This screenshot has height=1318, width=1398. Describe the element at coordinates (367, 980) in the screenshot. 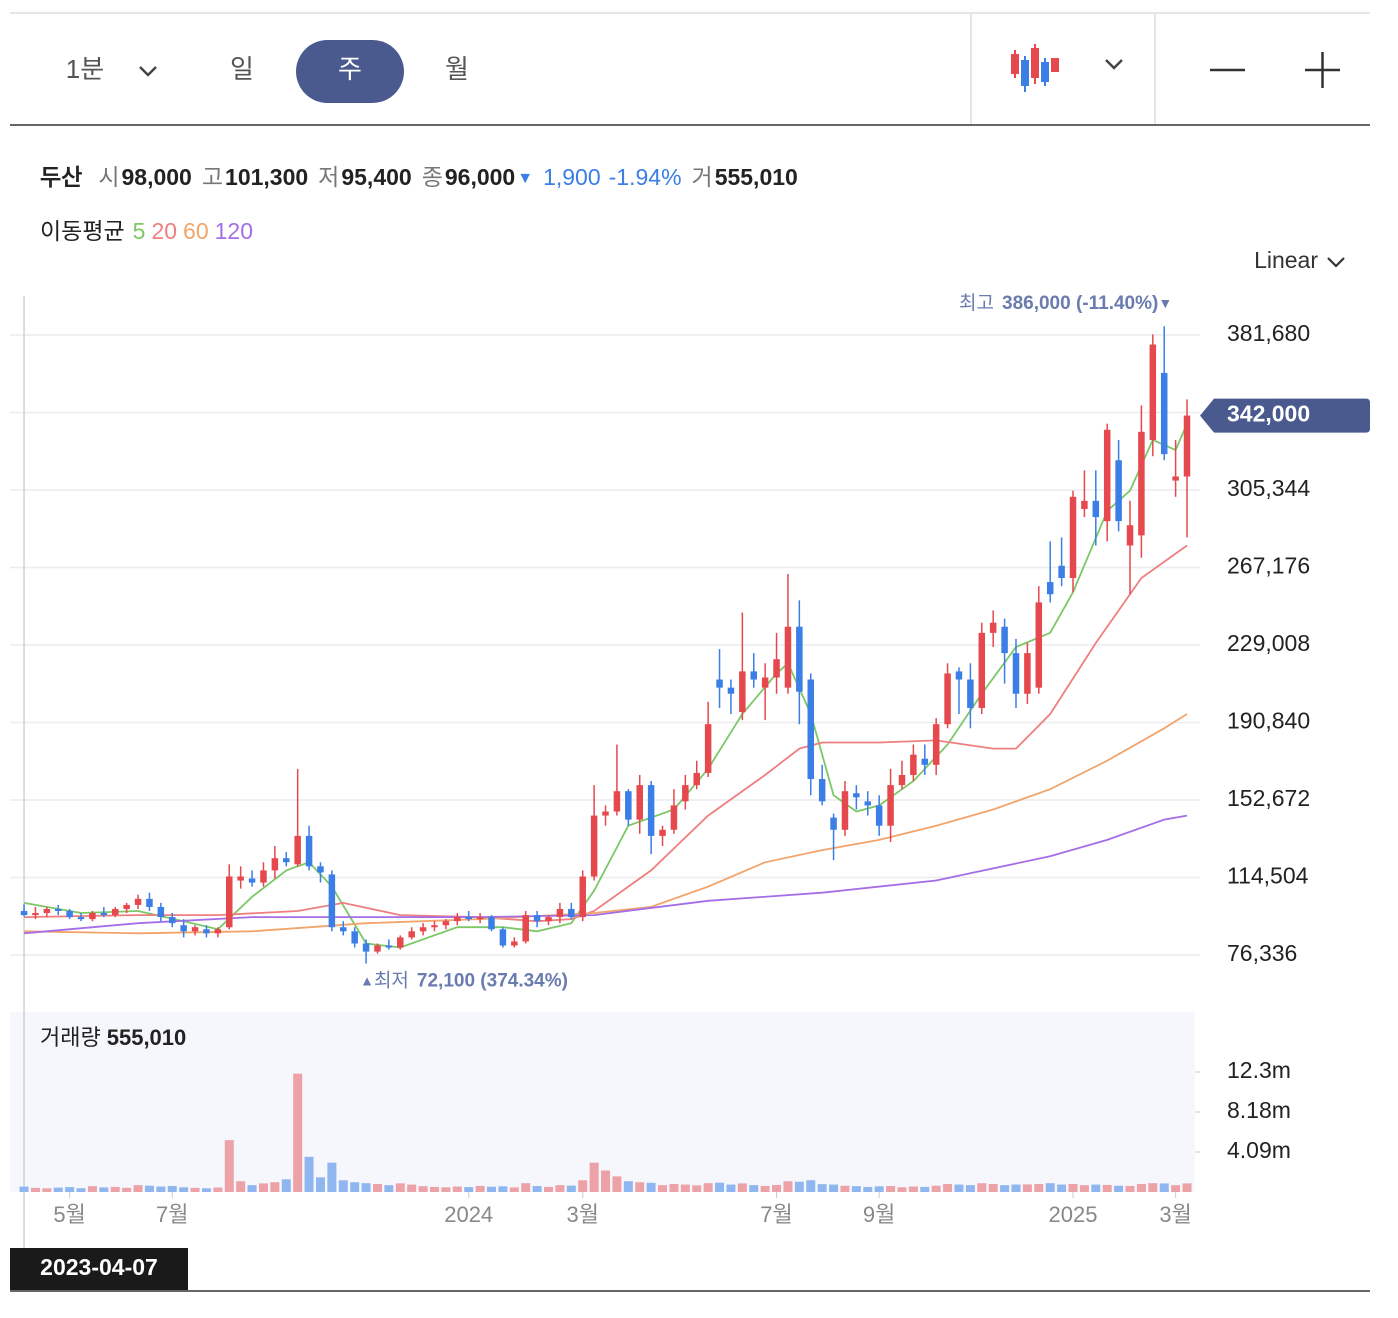

I see `low-note-arrow: ▲` at that location.